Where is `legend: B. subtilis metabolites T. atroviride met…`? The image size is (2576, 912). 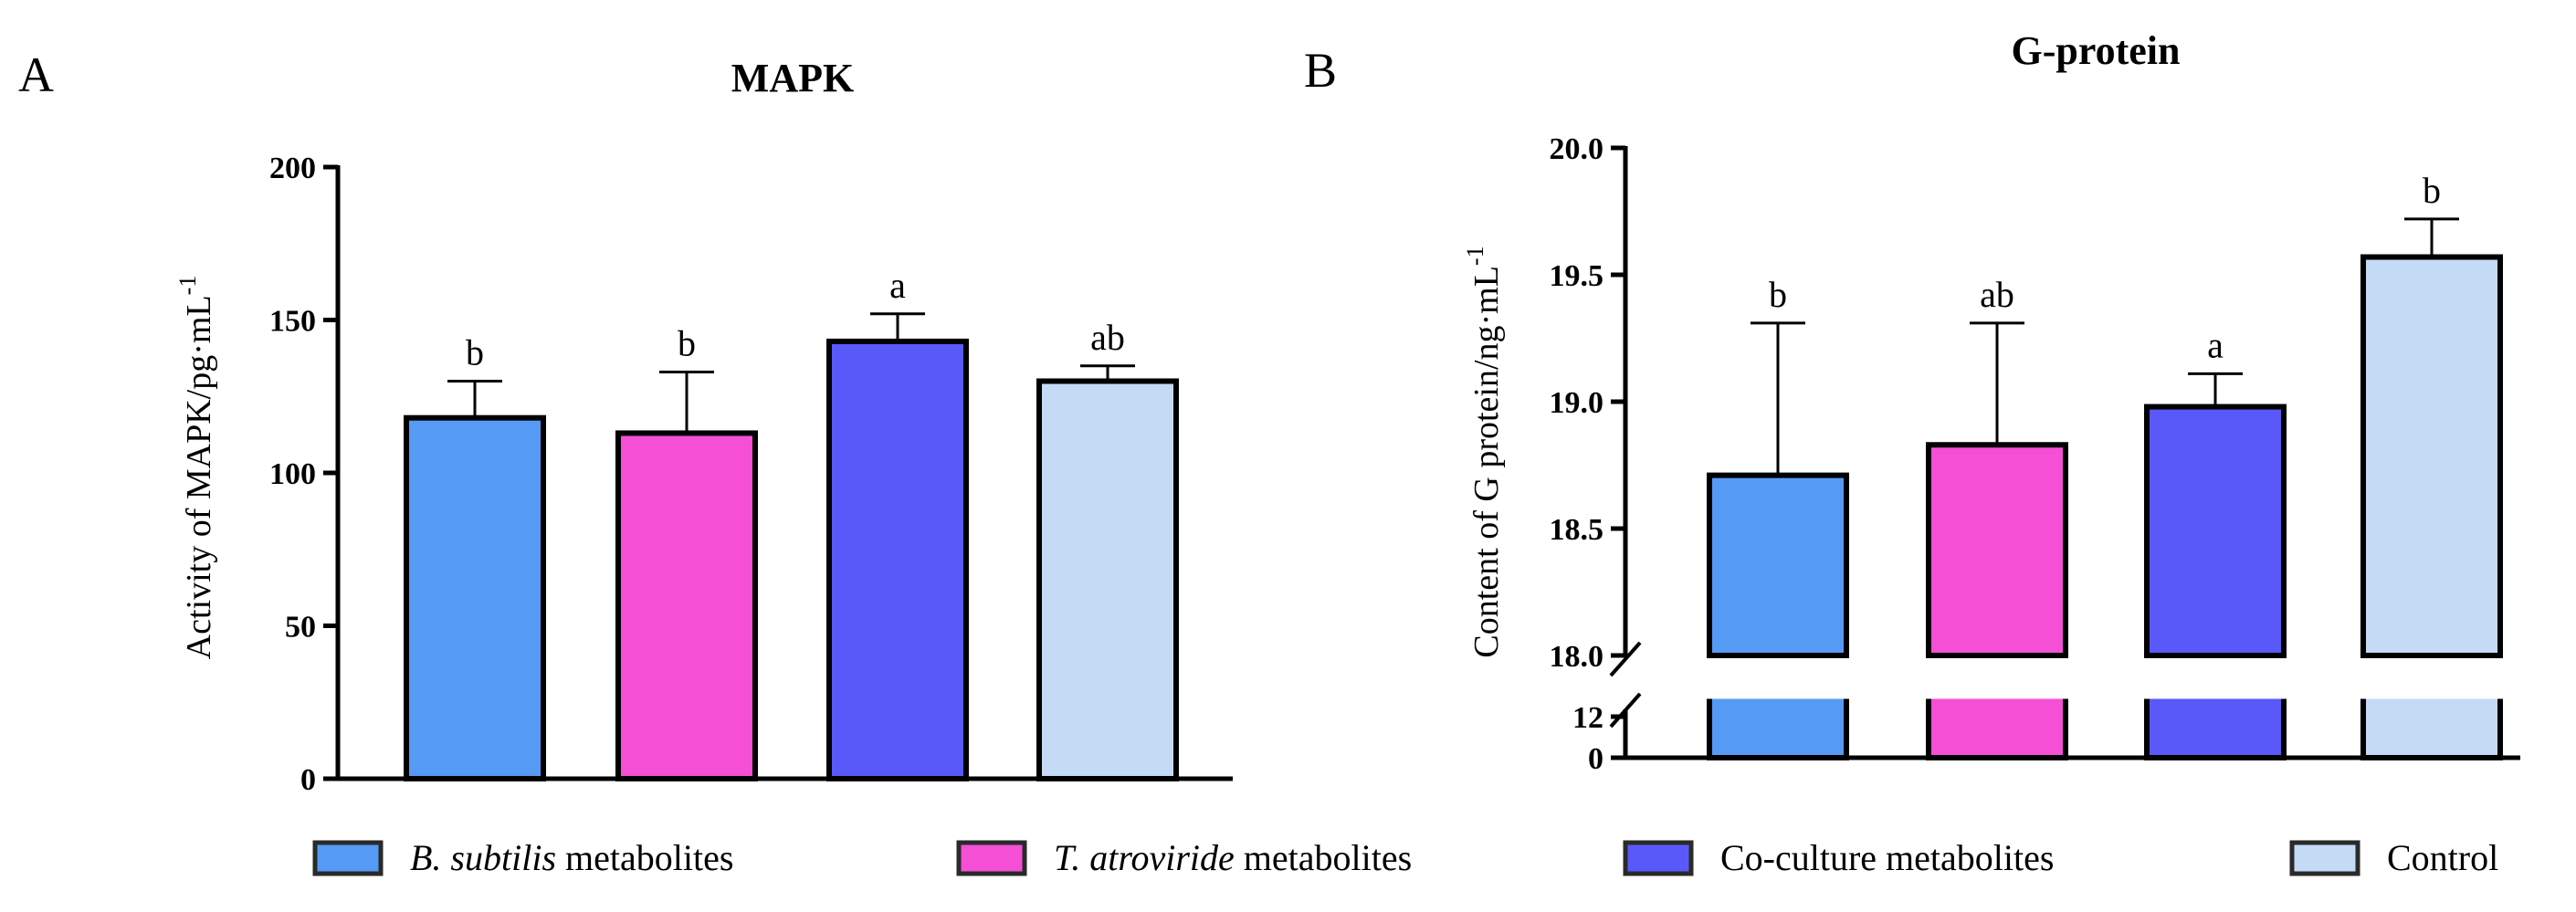 legend: B. subtilis metabolites T. atroviride met… is located at coordinates (1405, 857).